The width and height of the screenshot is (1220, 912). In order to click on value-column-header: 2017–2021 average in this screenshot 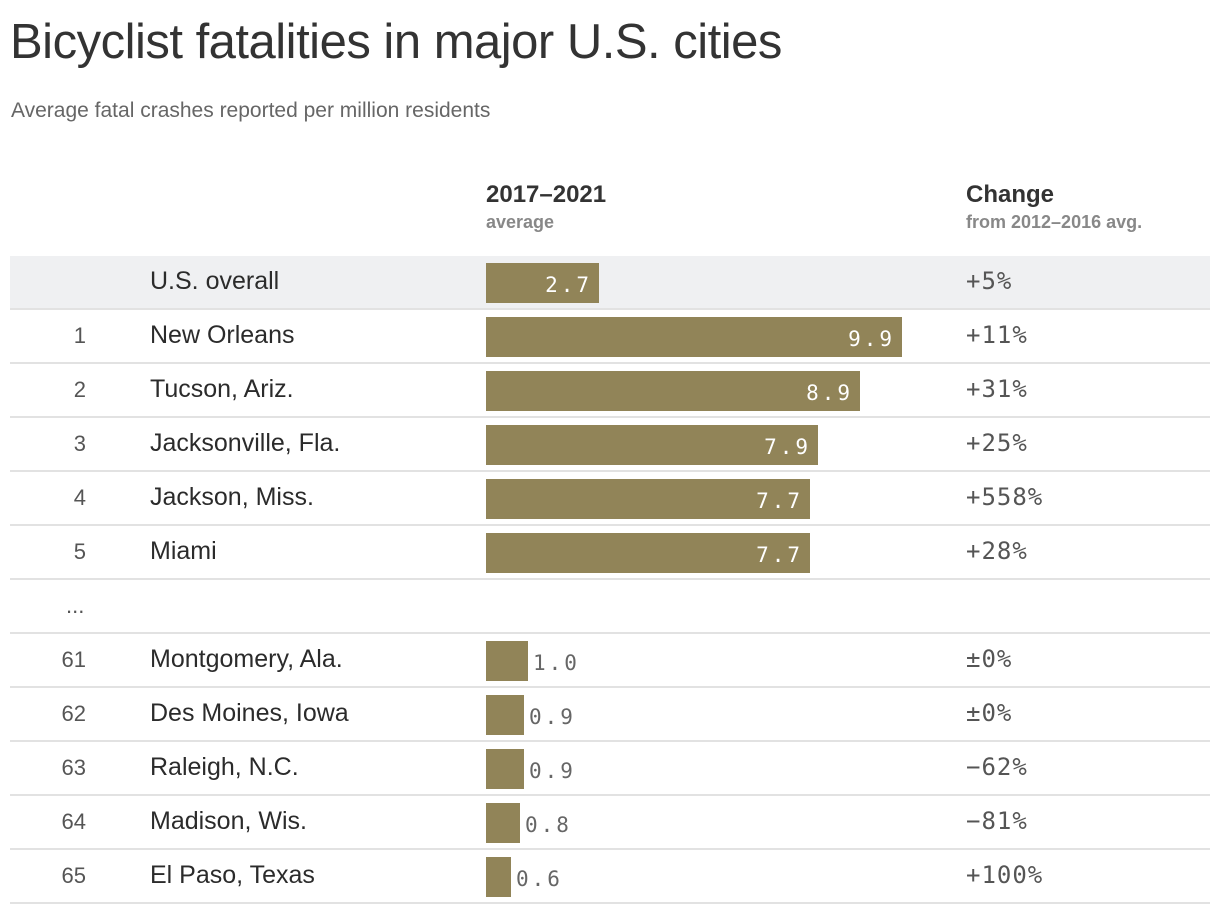, I will do `click(546, 207)`.